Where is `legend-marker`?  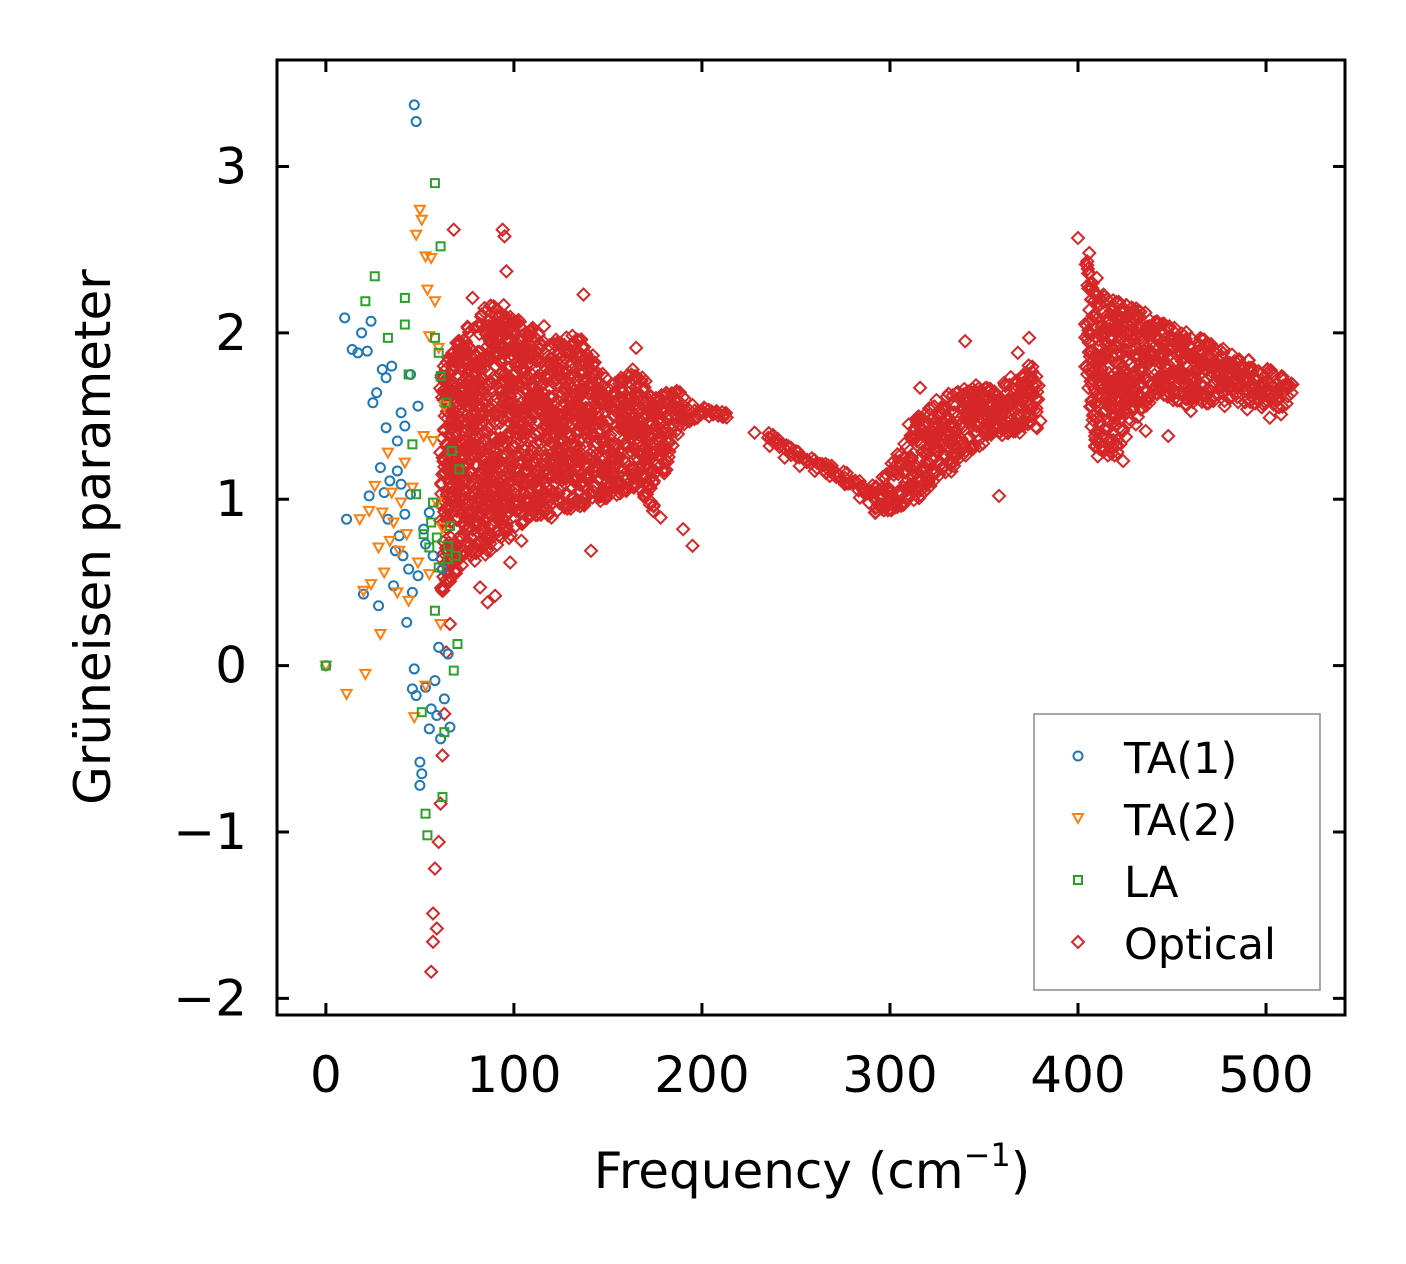
legend-marker is located at coordinates (1078, 880).